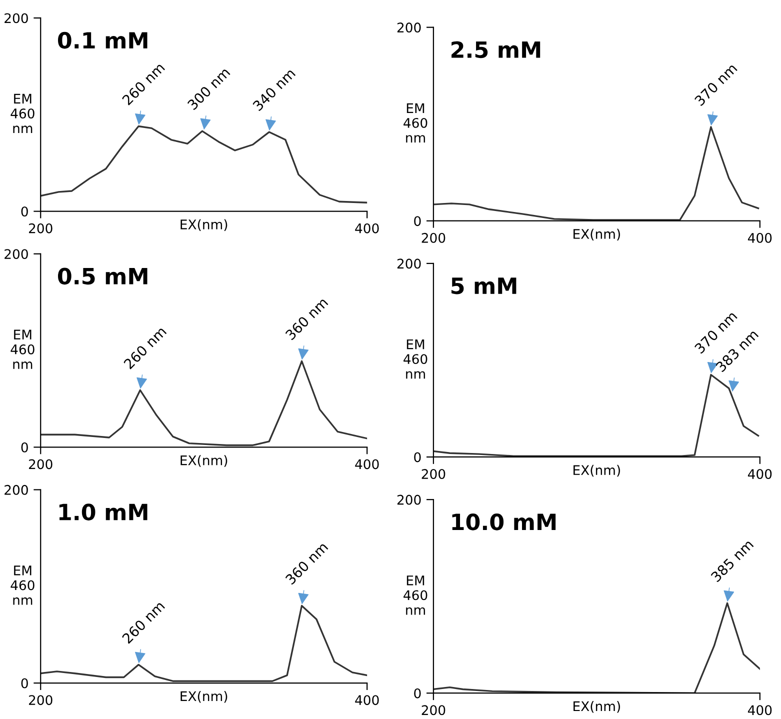  What do you see at coordinates (103, 40) in the screenshot?
I see `text: 0.1 mM` at bounding box center [103, 40].